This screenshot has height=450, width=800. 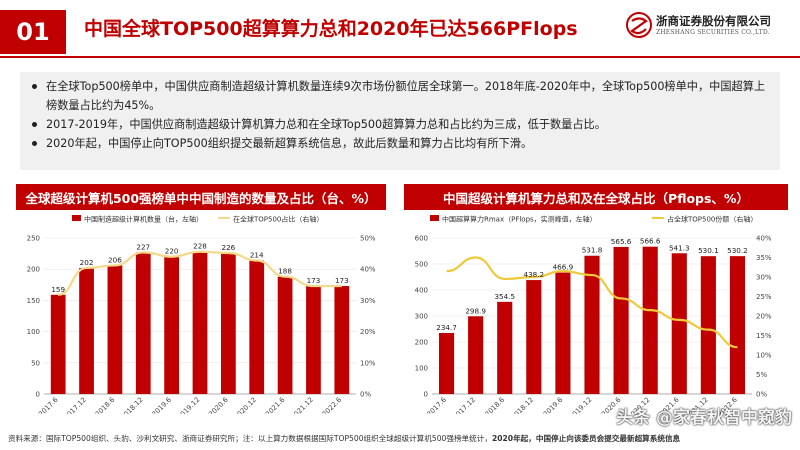 What do you see at coordinates (200, 246) in the screenshot?
I see `bar-data-label: 228` at bounding box center [200, 246].